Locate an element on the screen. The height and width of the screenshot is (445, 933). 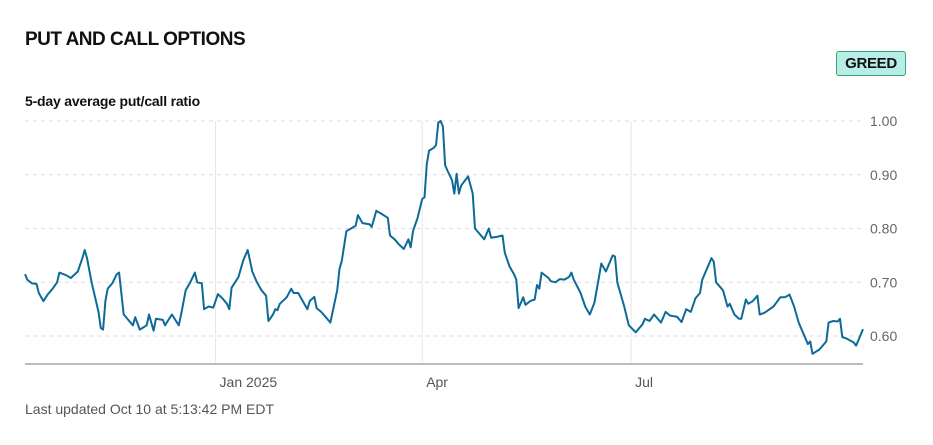
x-tick-label: Jan 2025 is located at coordinates (249, 382).